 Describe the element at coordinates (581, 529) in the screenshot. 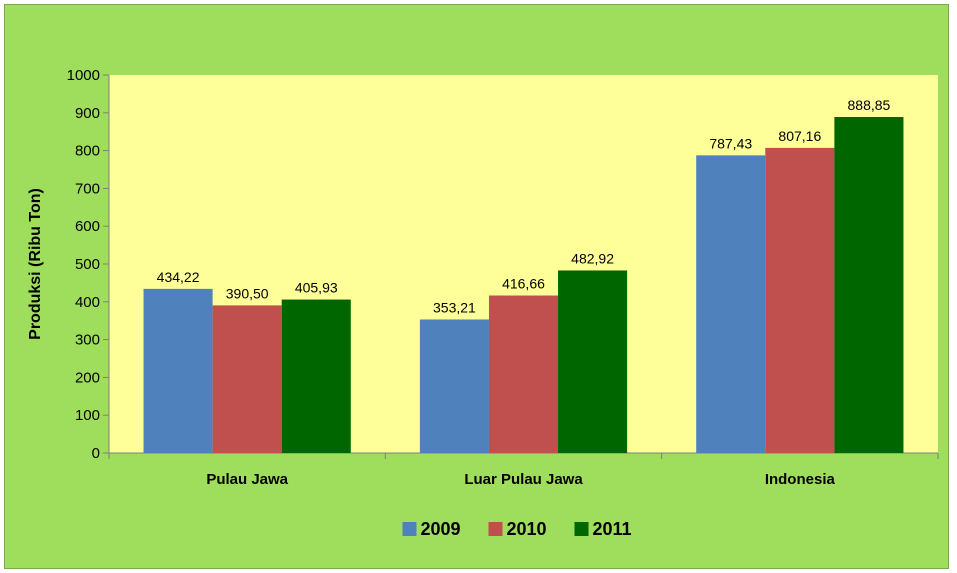

I see `legend-swatch-2011` at that location.